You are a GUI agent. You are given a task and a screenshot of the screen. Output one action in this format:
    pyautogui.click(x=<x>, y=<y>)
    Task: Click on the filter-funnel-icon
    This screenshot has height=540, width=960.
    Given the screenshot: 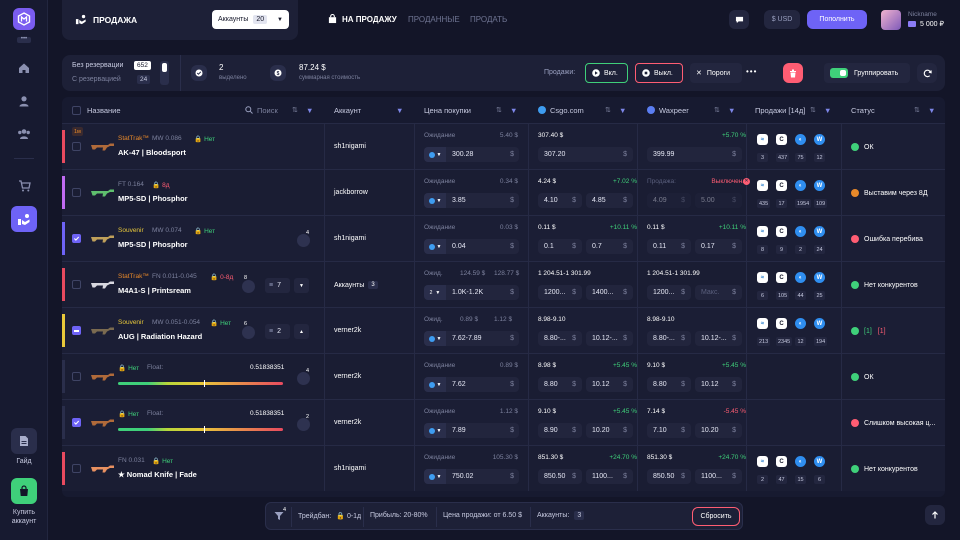 What is the action you would take?
    pyautogui.click(x=279, y=516)
    